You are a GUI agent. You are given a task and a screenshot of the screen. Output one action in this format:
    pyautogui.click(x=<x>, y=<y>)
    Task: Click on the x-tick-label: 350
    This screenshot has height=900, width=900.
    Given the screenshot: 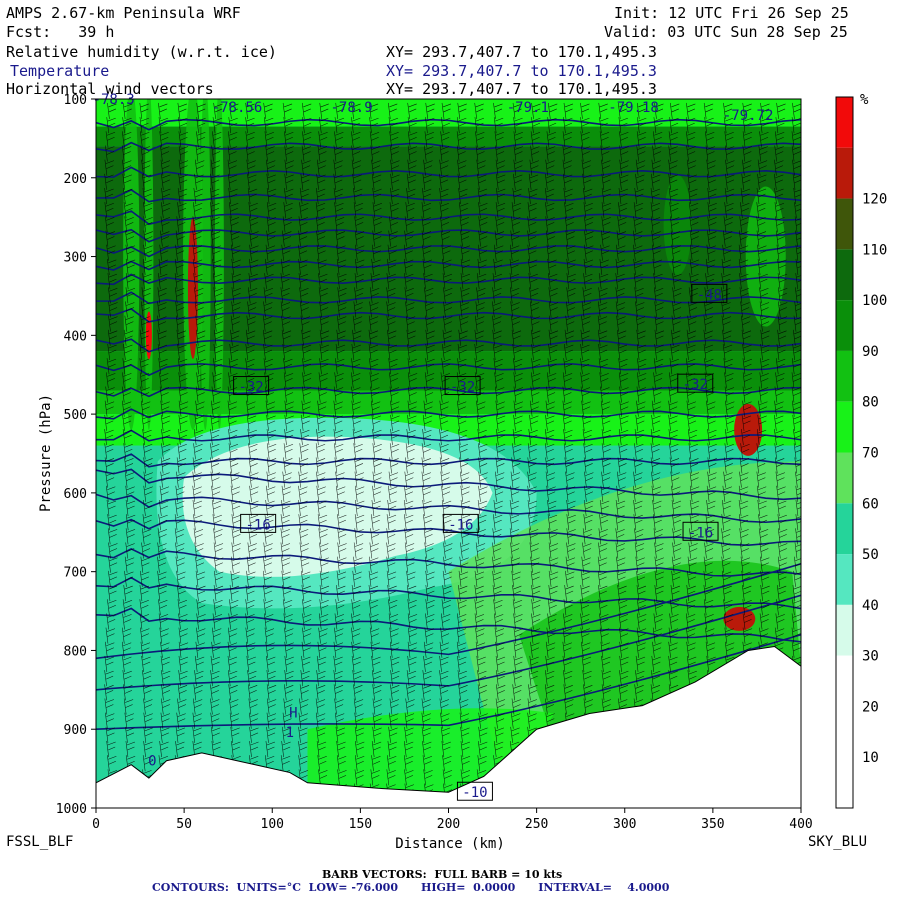 What is the action you would take?
    pyautogui.click(x=712, y=824)
    